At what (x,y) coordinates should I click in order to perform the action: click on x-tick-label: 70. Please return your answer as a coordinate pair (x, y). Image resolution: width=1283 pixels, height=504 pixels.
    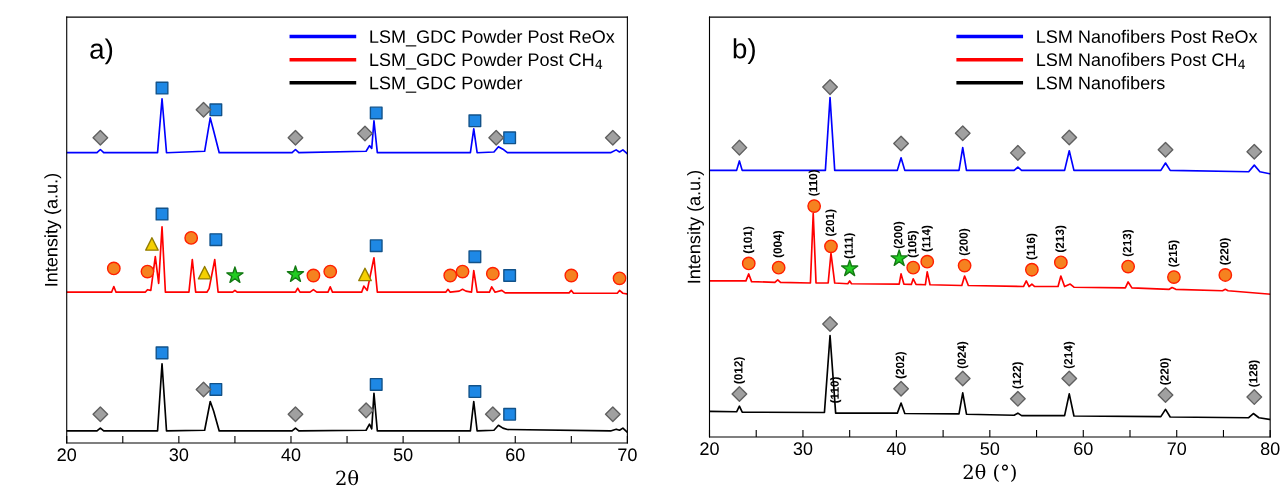
    Looking at the image, I should click on (627, 455).